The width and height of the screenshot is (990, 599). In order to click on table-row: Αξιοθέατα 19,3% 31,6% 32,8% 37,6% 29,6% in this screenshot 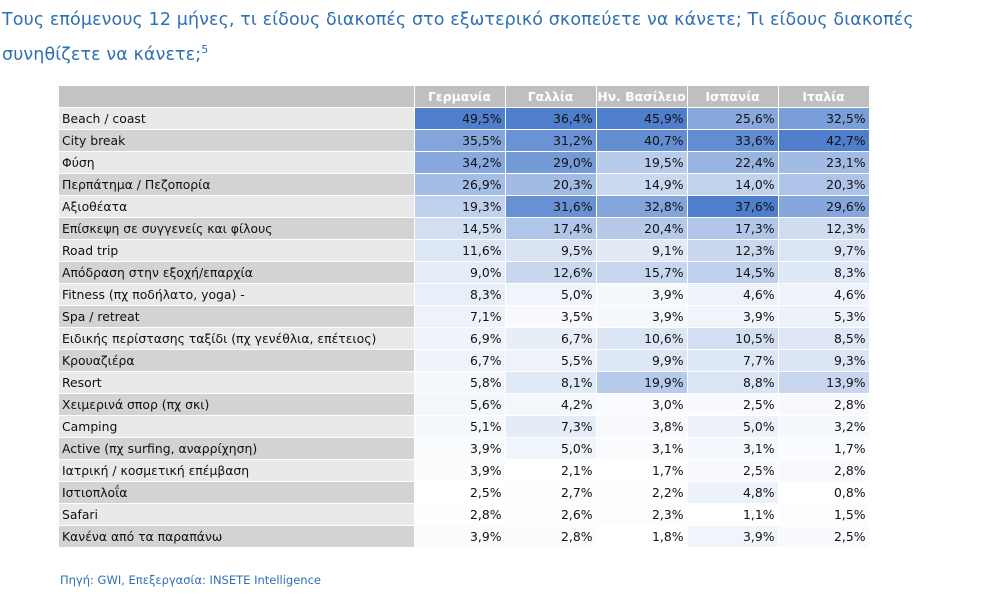, I will do `click(464, 206)`.